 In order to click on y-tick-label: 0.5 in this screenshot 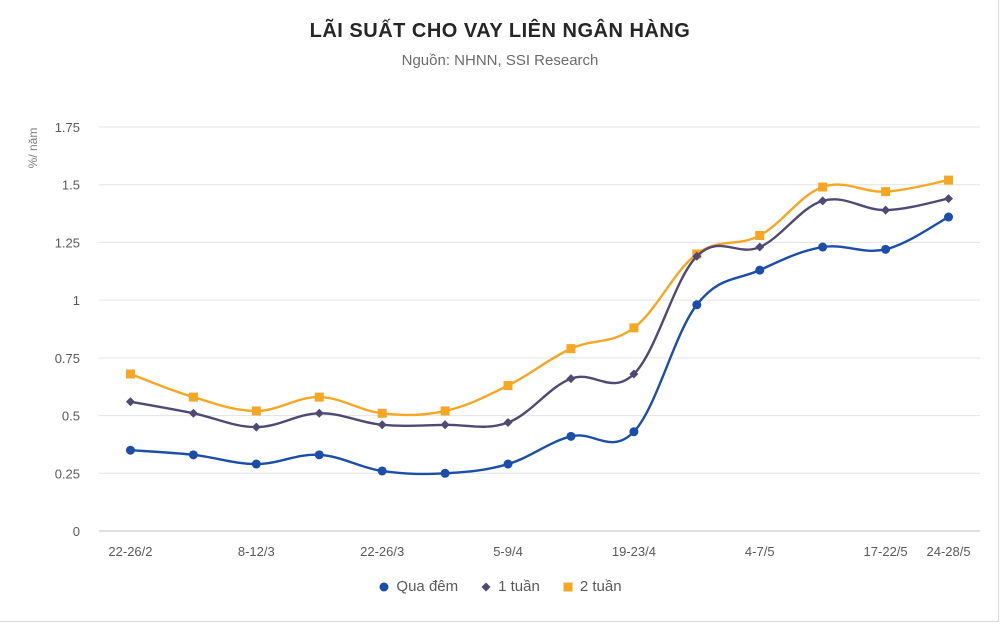, I will do `click(71, 416)`.